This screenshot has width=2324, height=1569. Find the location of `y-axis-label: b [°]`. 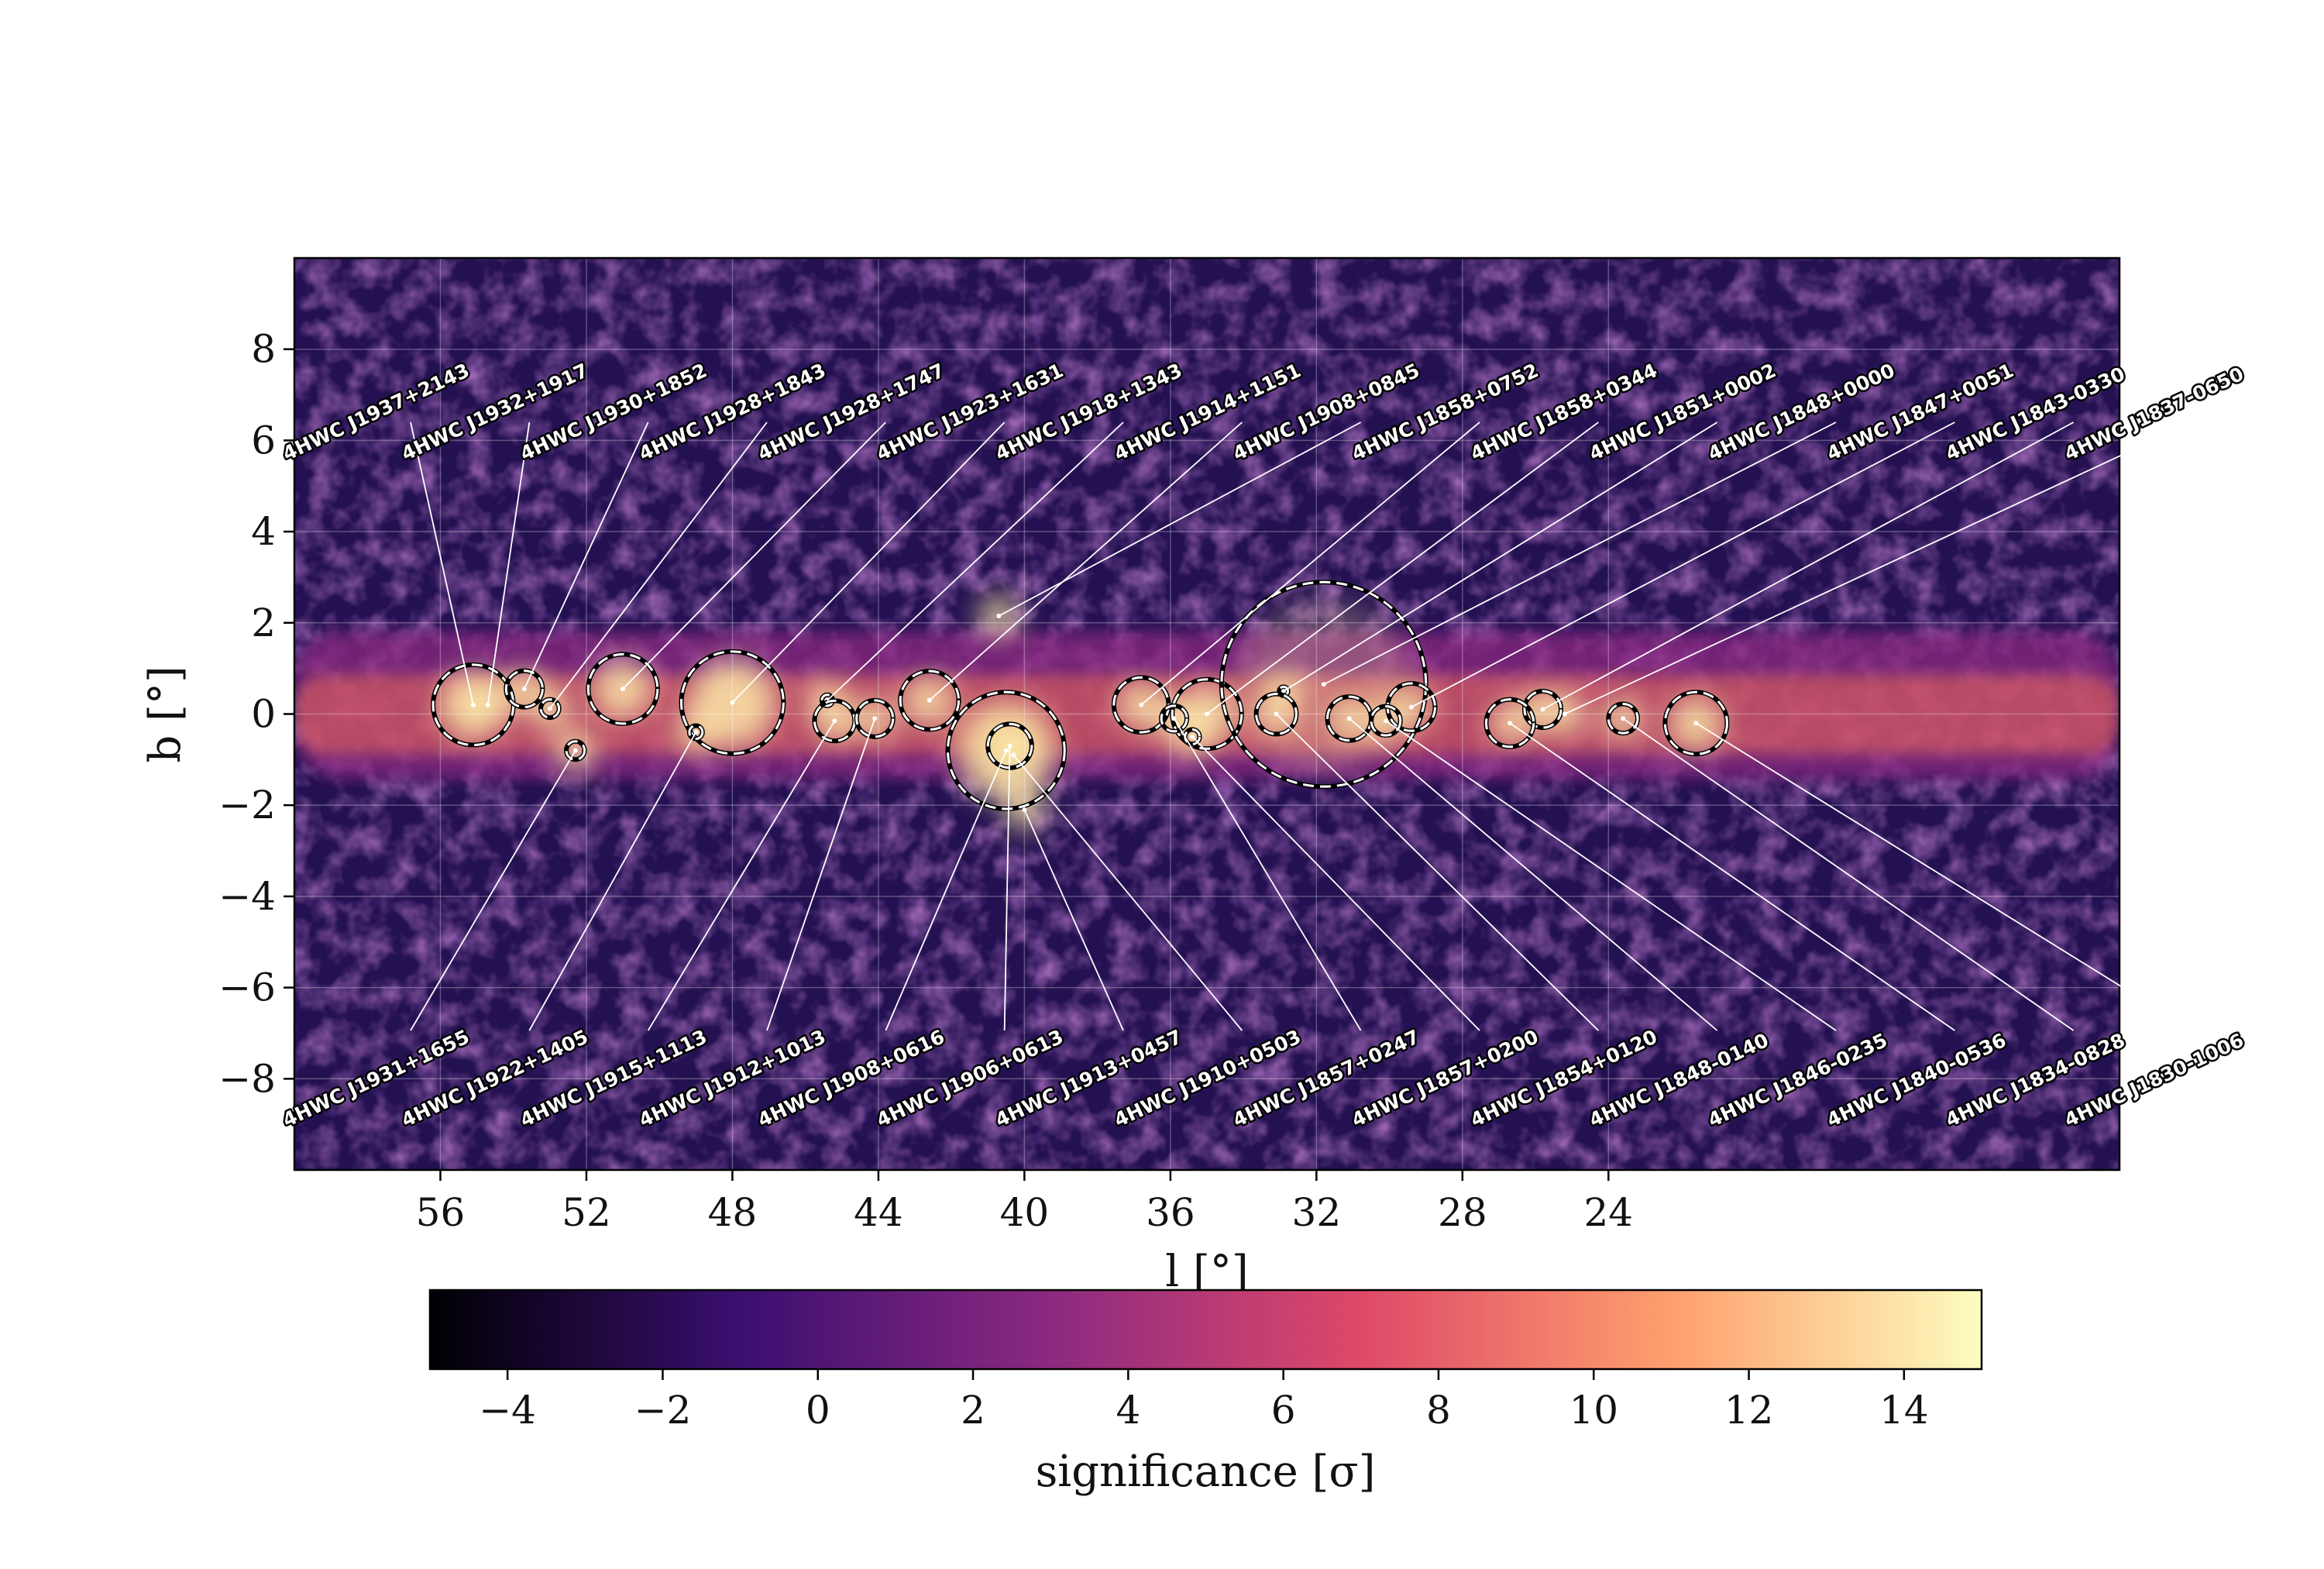

y-axis-label: b [°] is located at coordinates (165, 714).